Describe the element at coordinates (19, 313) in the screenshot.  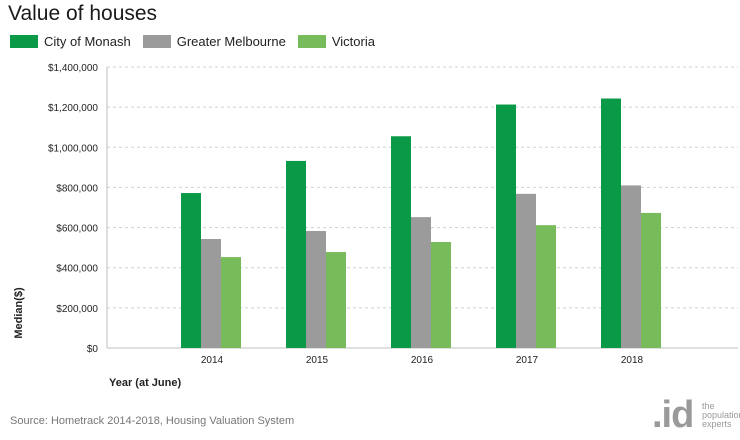
I see `y-axis-title: Median($)` at that location.